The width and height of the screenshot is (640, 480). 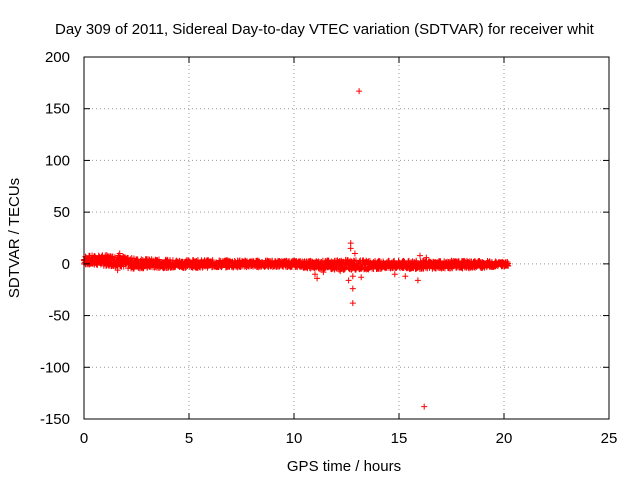 I want to click on y-tick-label: -150, so click(x=55, y=419).